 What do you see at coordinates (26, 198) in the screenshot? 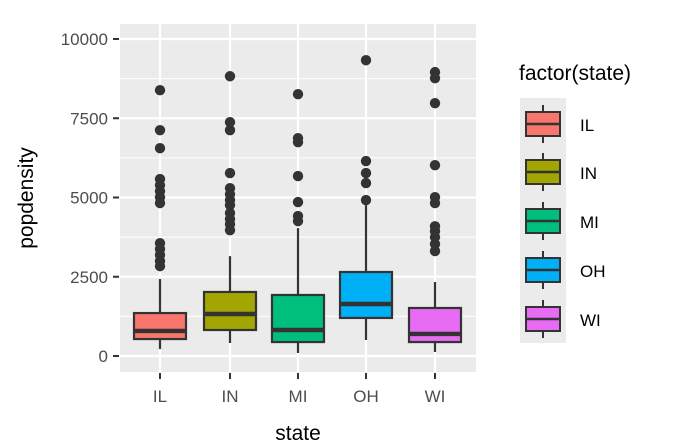
I see `y-axis-title: popdensity` at bounding box center [26, 198].